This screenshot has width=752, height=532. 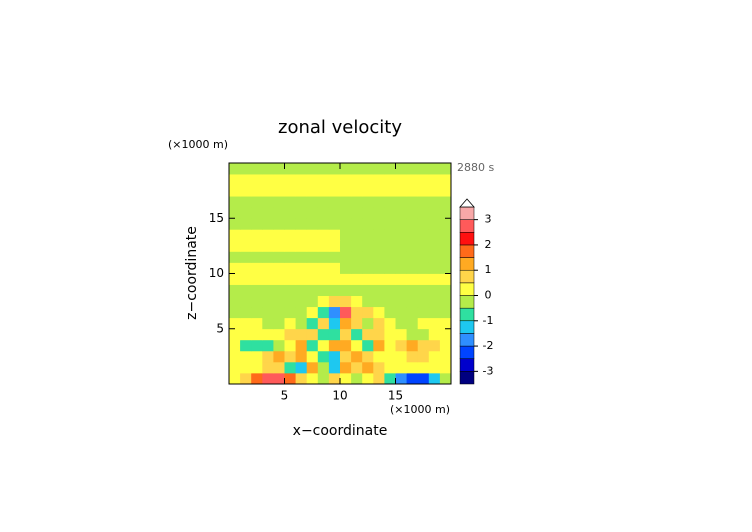 I want to click on y-tick-label: 15, so click(x=216, y=218).